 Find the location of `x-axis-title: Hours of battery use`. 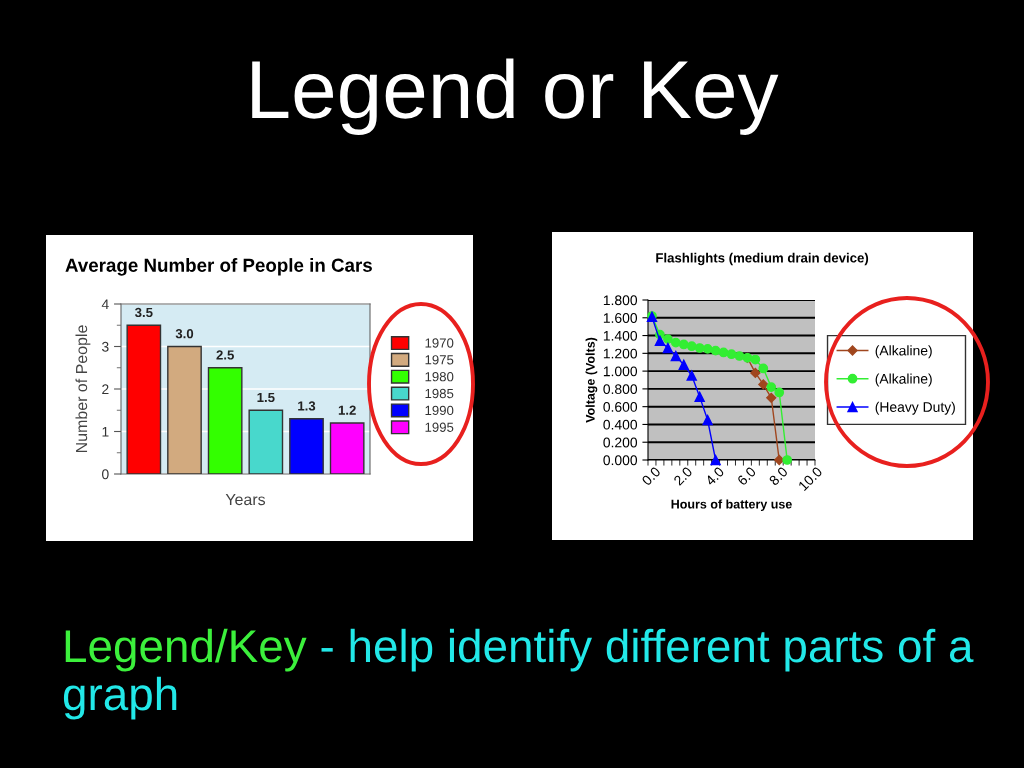

x-axis-title: Hours of battery use is located at coordinates (731, 505).